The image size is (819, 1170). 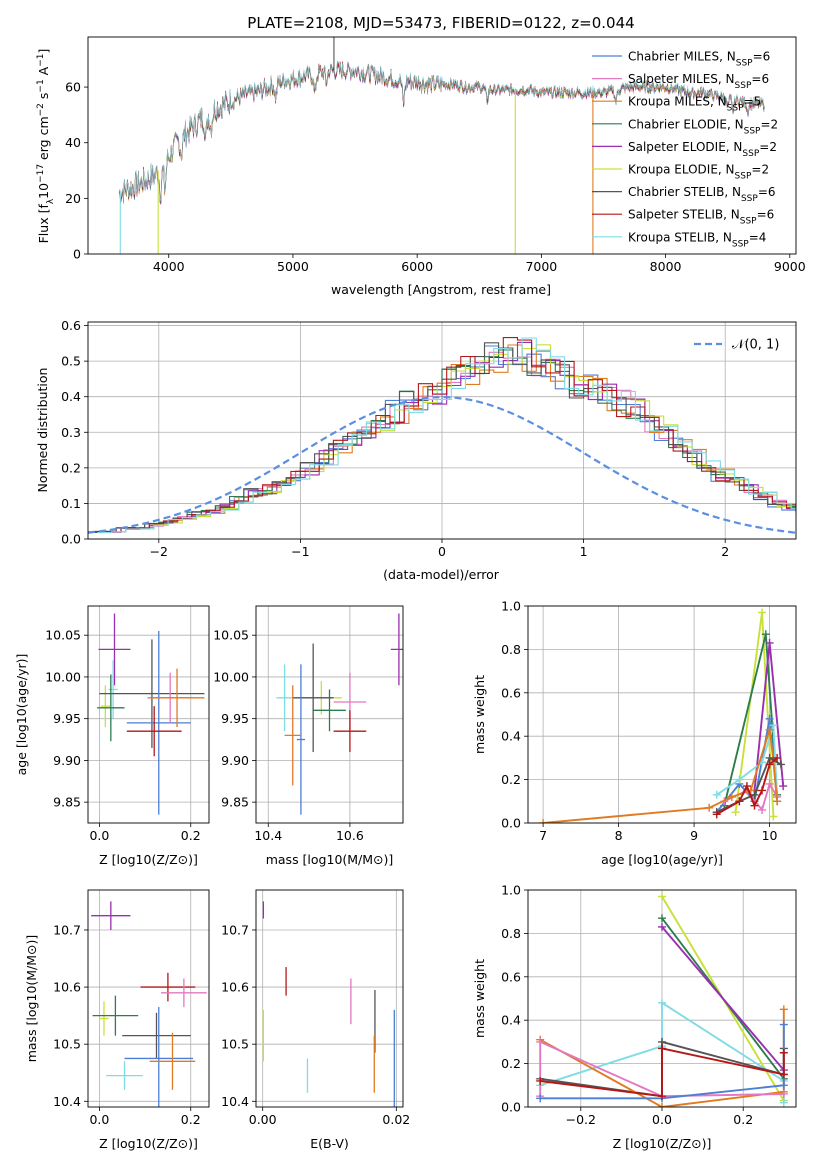 What do you see at coordinates (703, 126) in the screenshot?
I see `legend-label: Chabrier ELODIE, NSSP=2` at bounding box center [703, 126].